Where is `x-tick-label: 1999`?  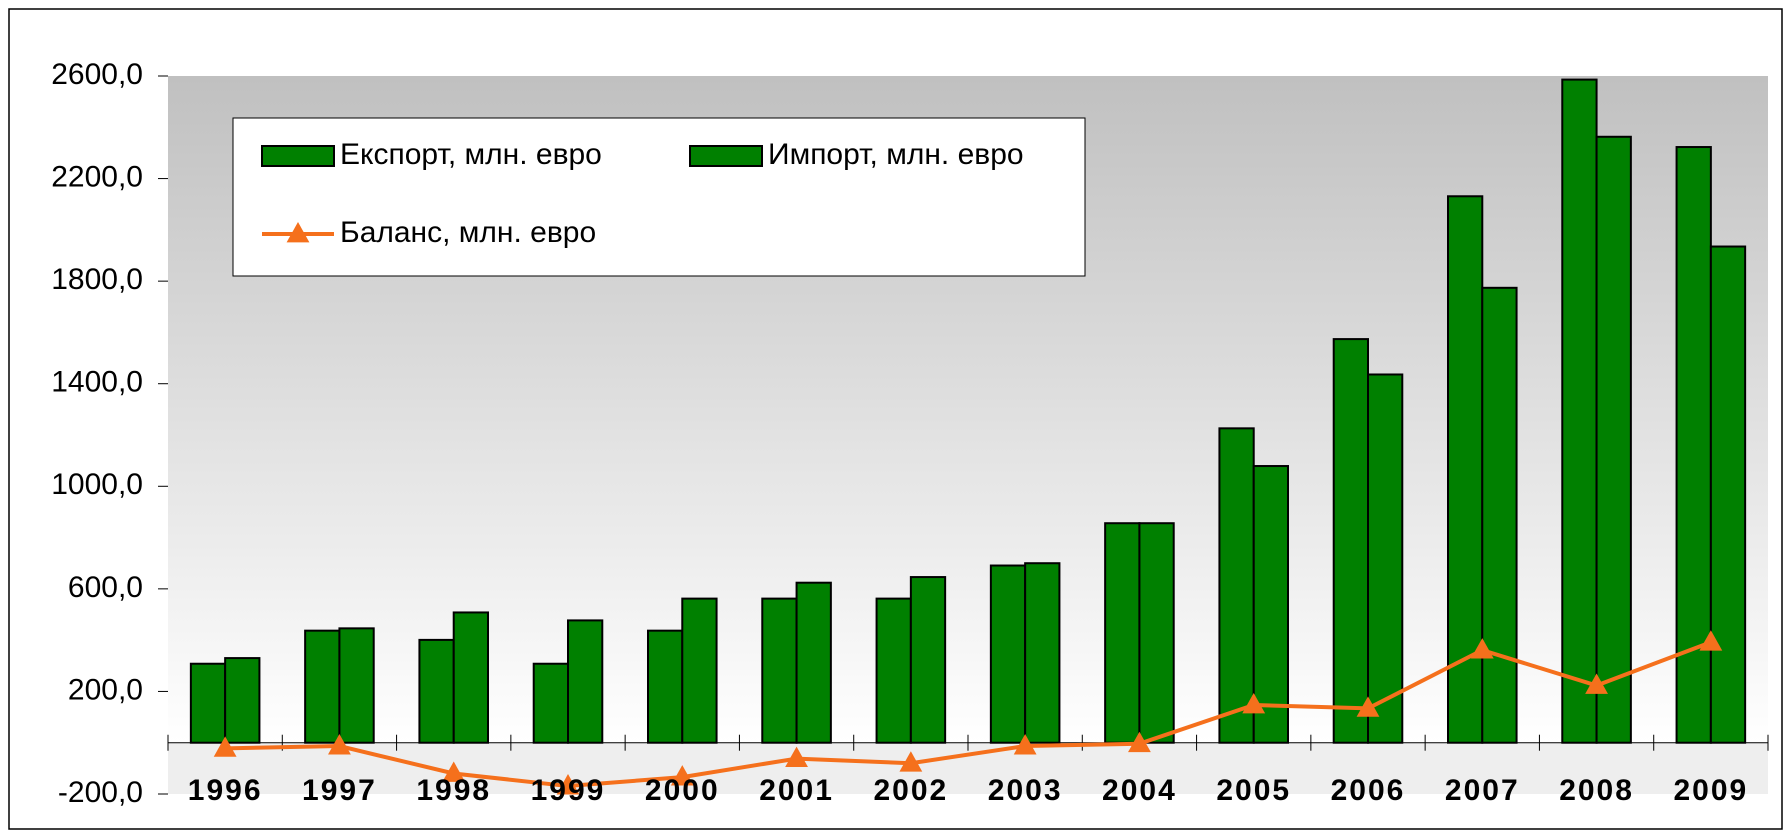 x-tick-label: 1999 is located at coordinates (568, 790).